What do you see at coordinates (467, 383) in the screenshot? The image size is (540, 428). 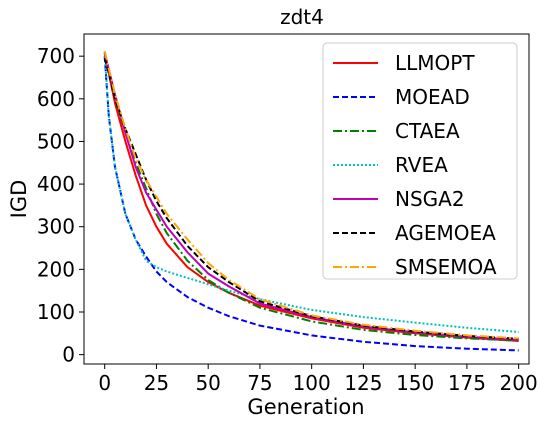 I see `x-tick-label: 175` at bounding box center [467, 383].